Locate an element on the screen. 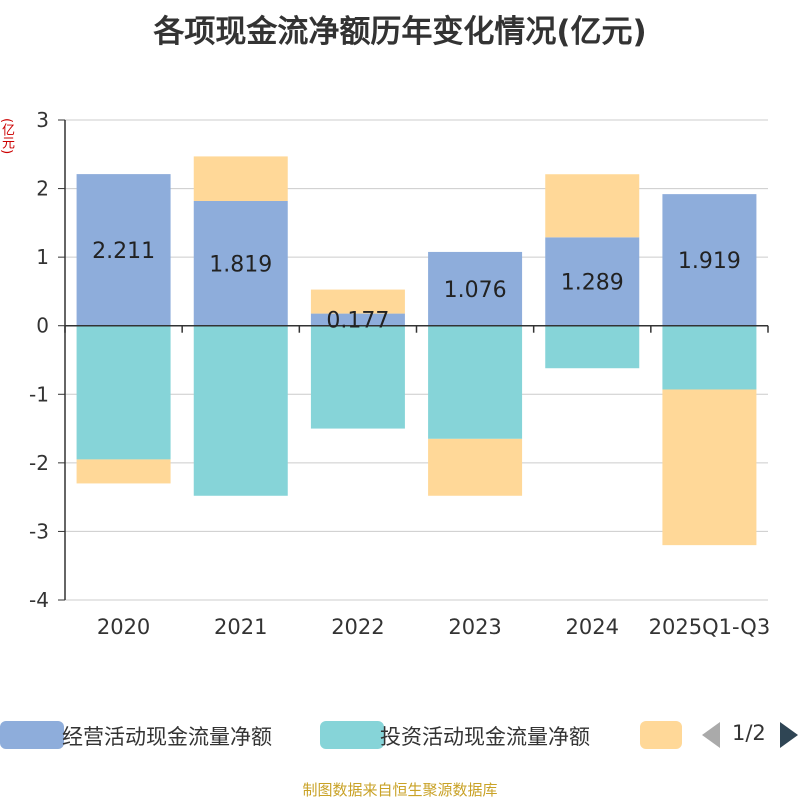 This screenshot has width=800, height=800. bar-2-2023 is located at coordinates (475, 382).